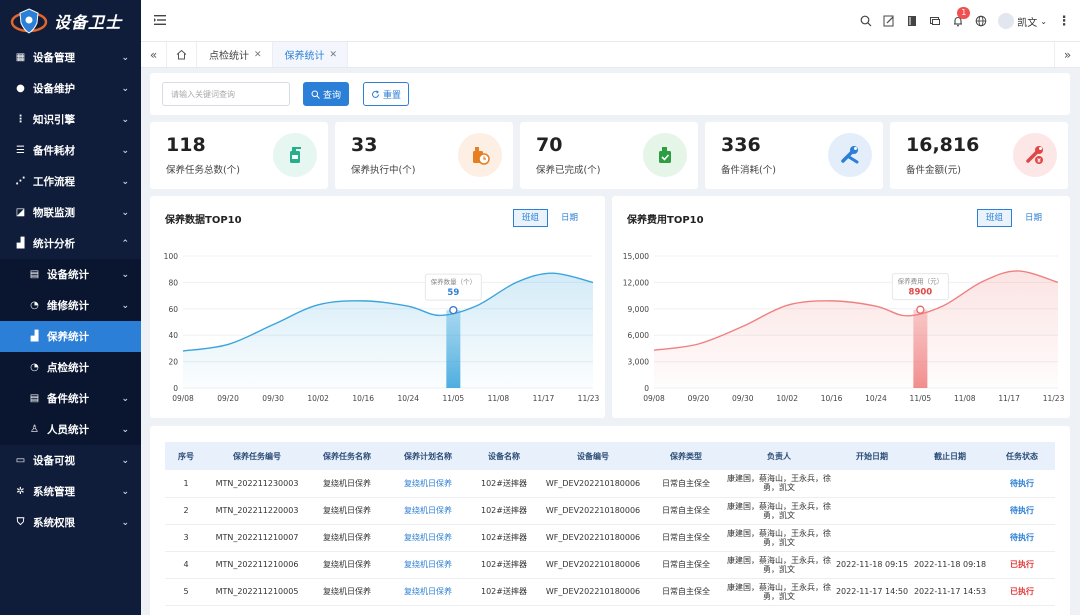 The width and height of the screenshot is (1080, 615). I want to click on y-tick-label: 20, so click(173, 362).